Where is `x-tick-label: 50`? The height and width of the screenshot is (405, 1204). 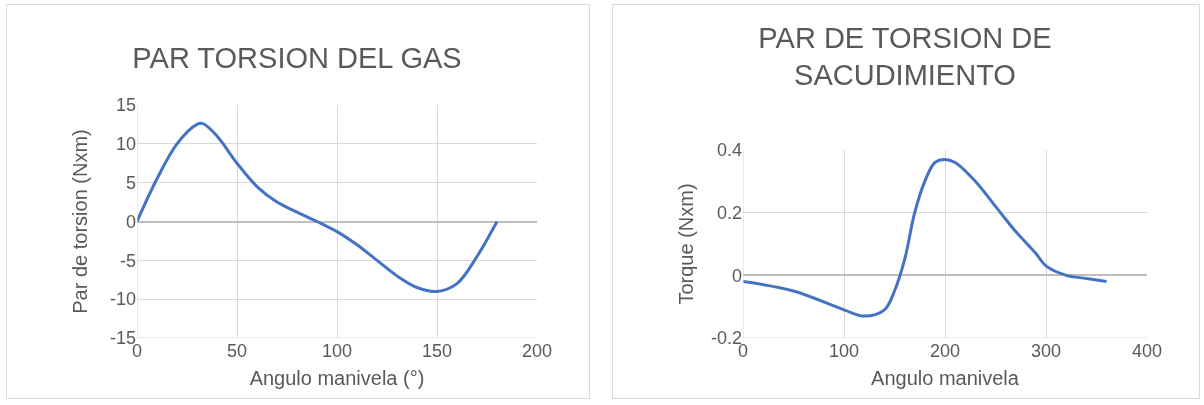
x-tick-label: 50 is located at coordinates (237, 351).